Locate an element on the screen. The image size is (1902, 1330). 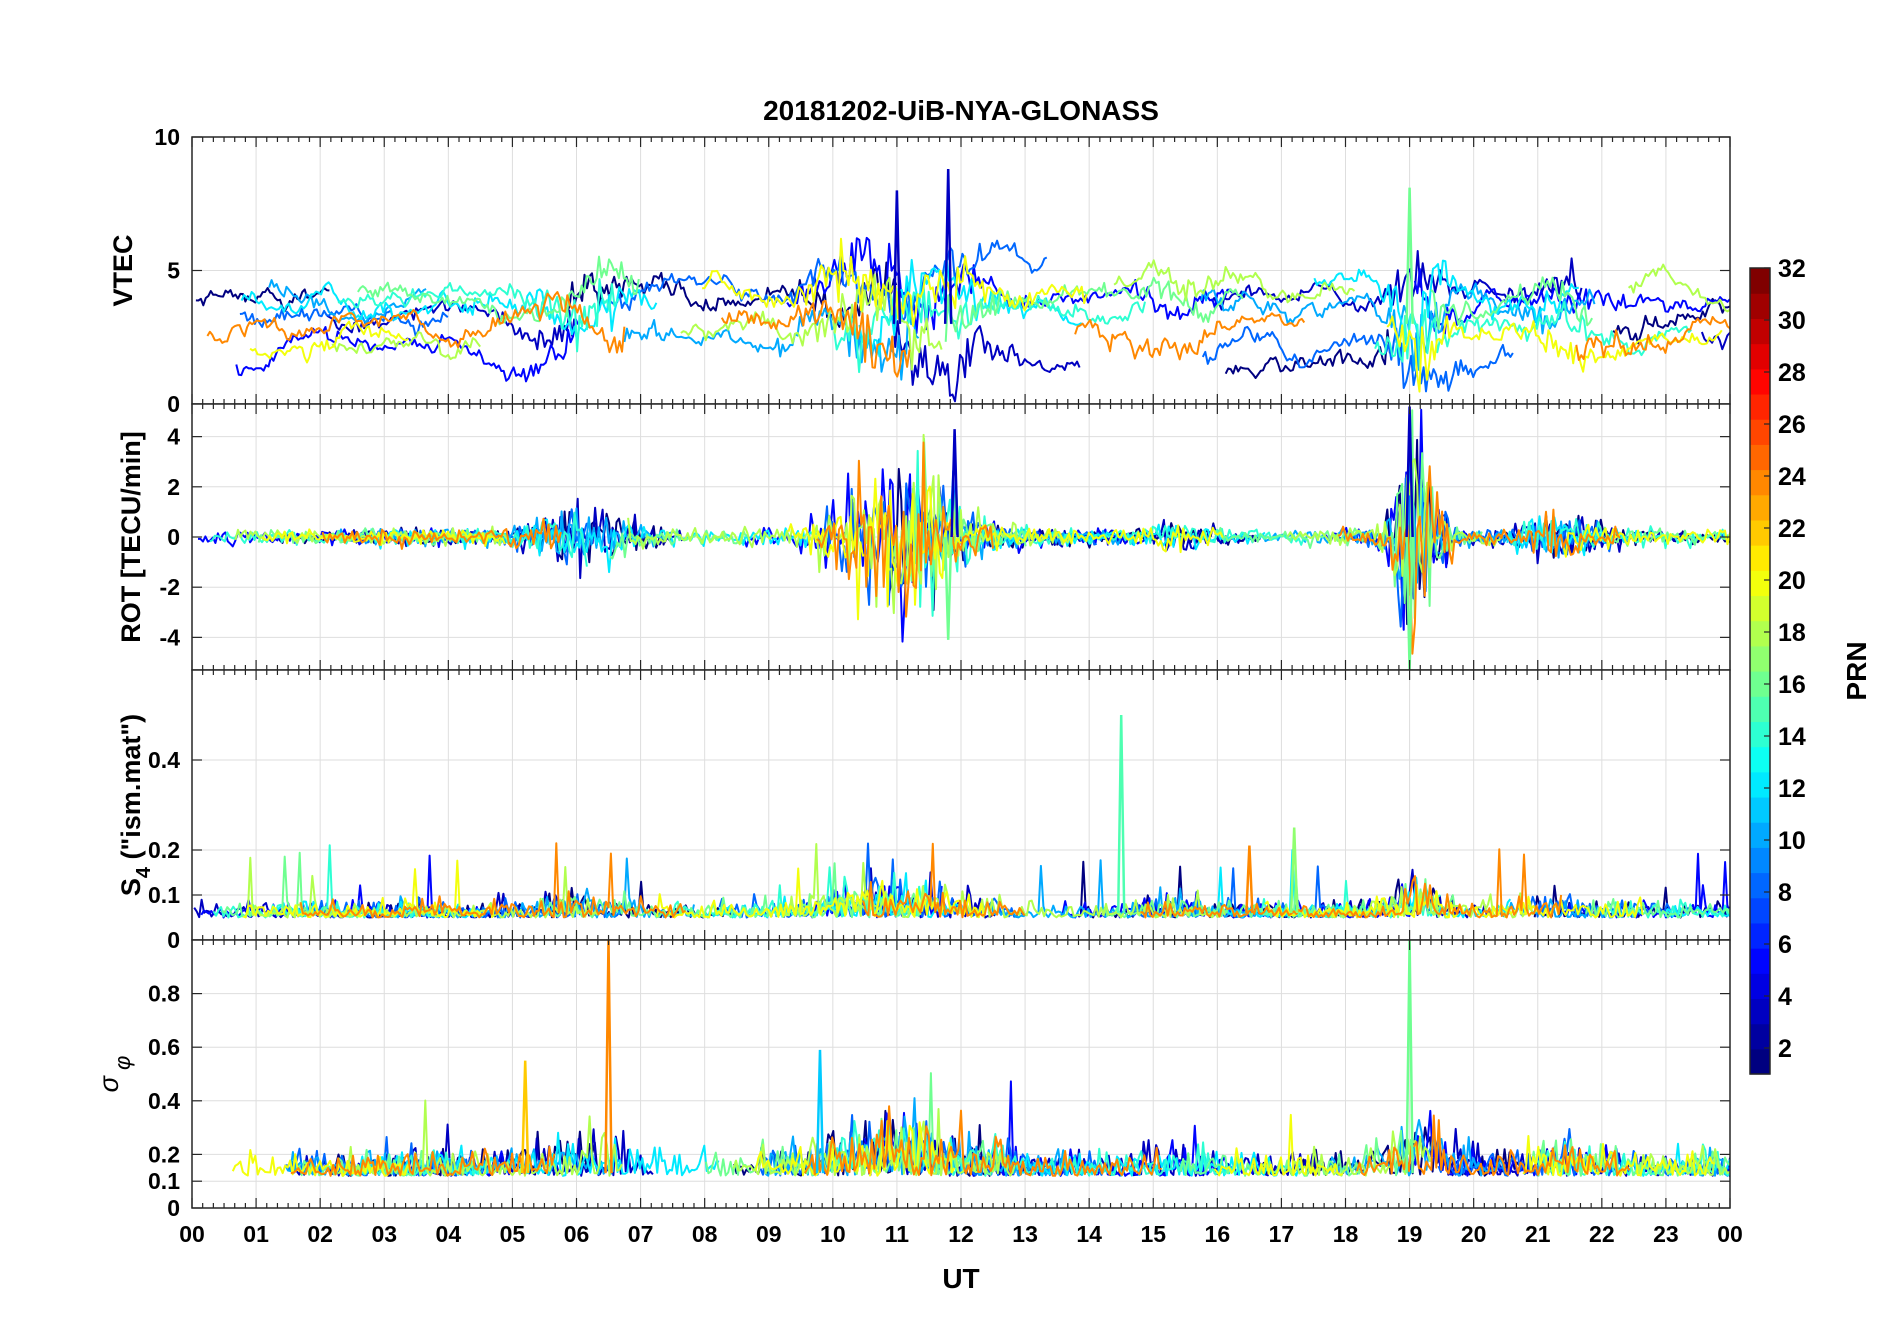
y-tick-label: 4 is located at coordinates (173, 437).